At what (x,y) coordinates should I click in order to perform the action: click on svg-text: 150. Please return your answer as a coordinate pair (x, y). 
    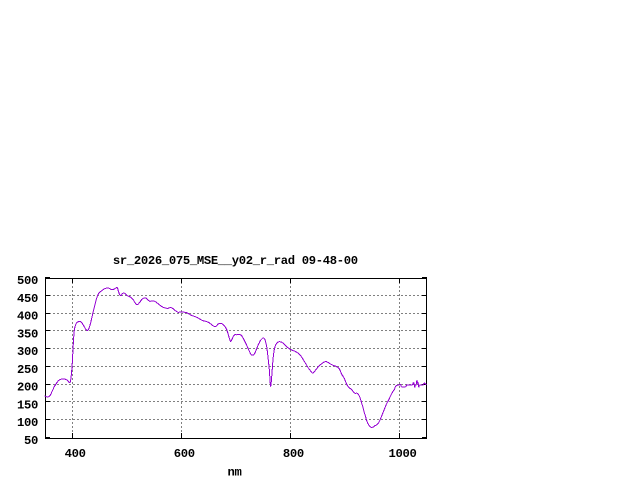
    Looking at the image, I should click on (27, 405).